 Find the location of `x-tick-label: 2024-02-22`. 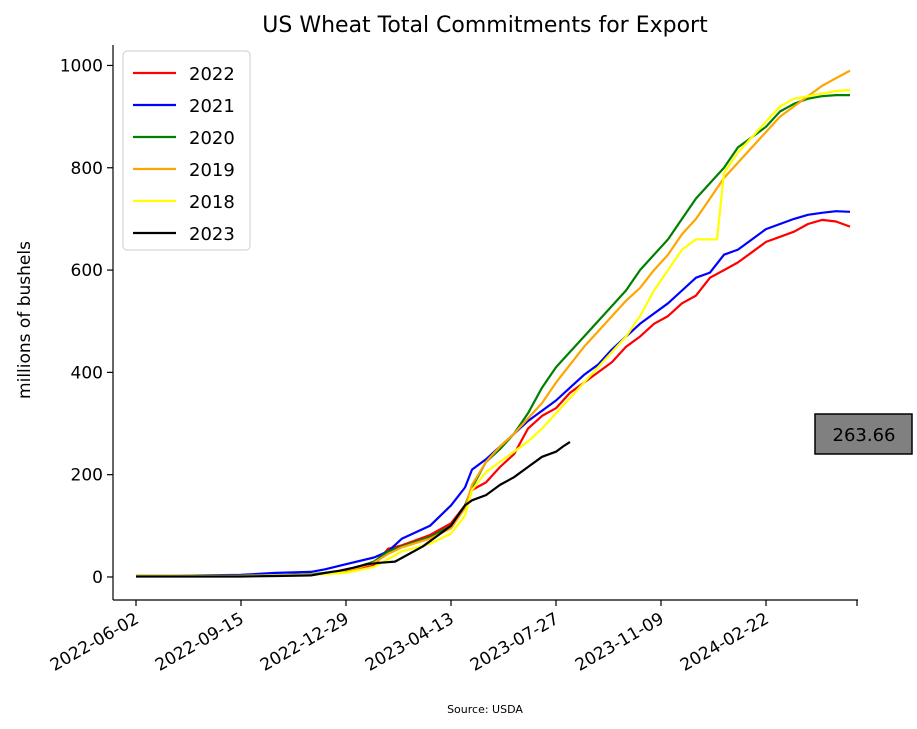

x-tick-label: 2024-02-22 is located at coordinates (725, 642).